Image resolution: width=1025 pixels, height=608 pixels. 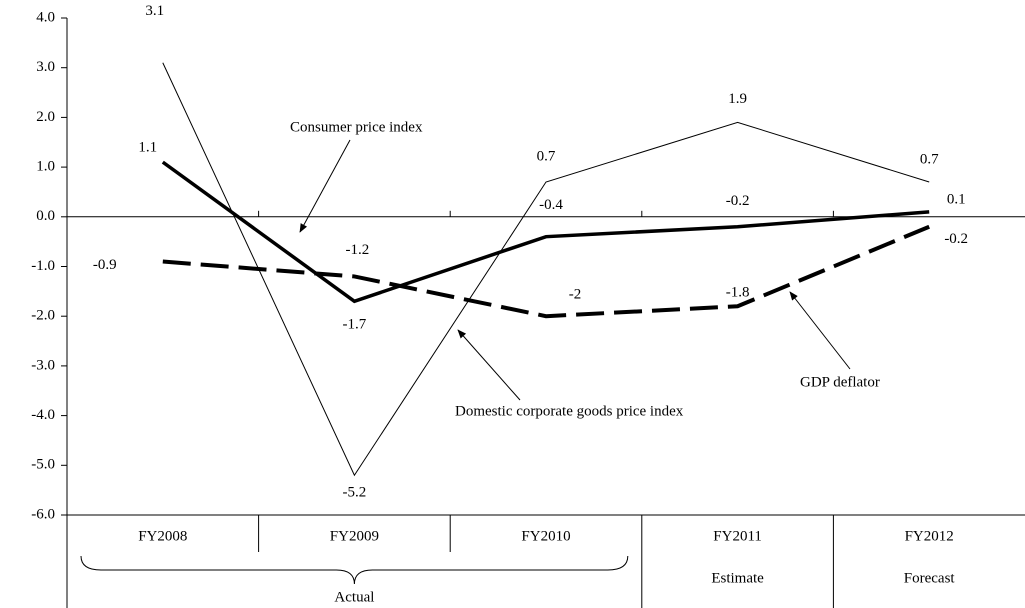 I want to click on data-label: -2, so click(x=575, y=295).